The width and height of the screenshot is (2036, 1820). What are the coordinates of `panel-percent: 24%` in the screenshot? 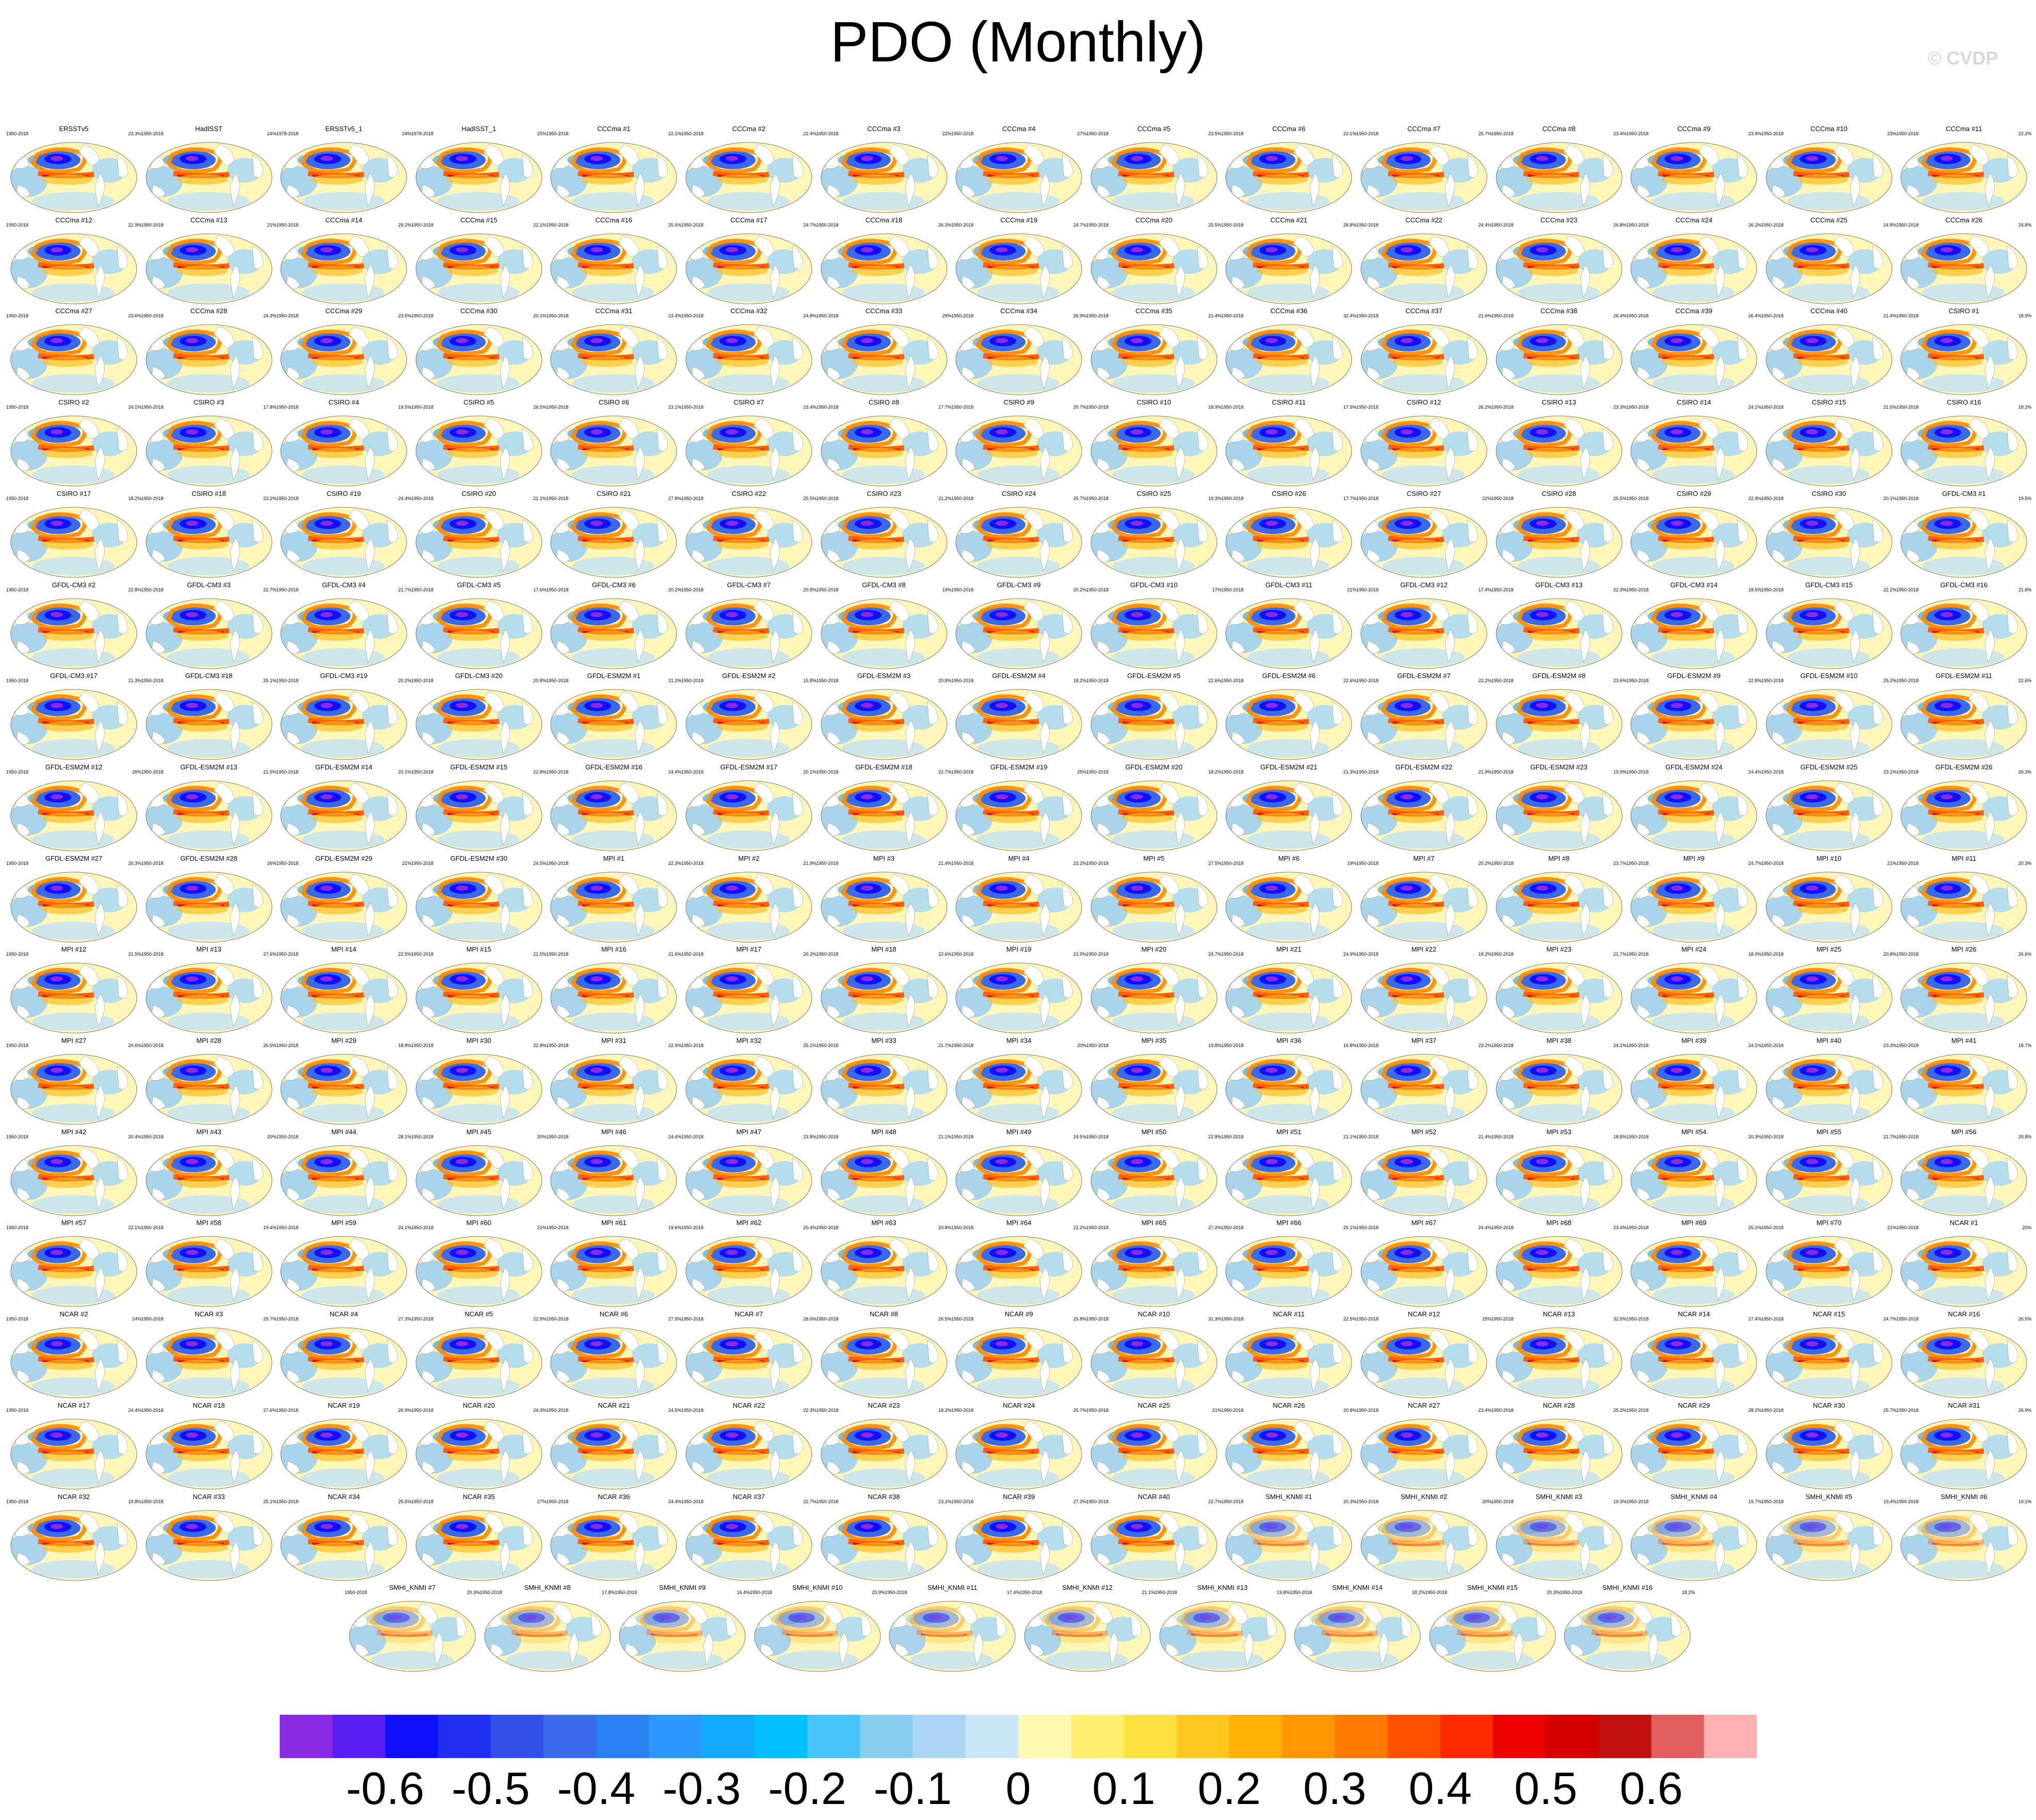 It's located at (272, 133).